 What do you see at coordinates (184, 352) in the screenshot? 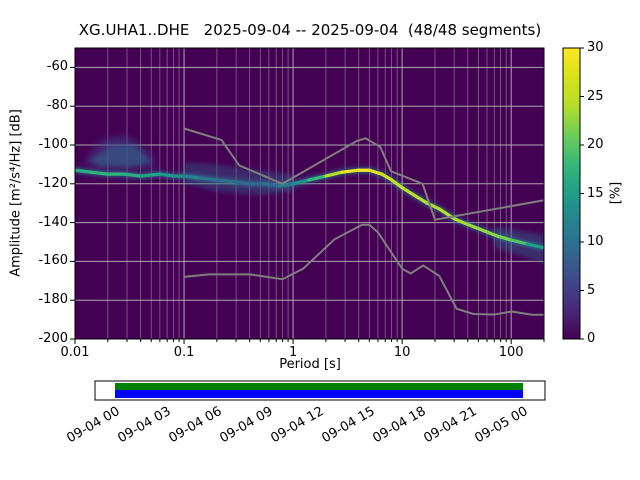
I see `x-tick-label: 0.1` at bounding box center [184, 352].